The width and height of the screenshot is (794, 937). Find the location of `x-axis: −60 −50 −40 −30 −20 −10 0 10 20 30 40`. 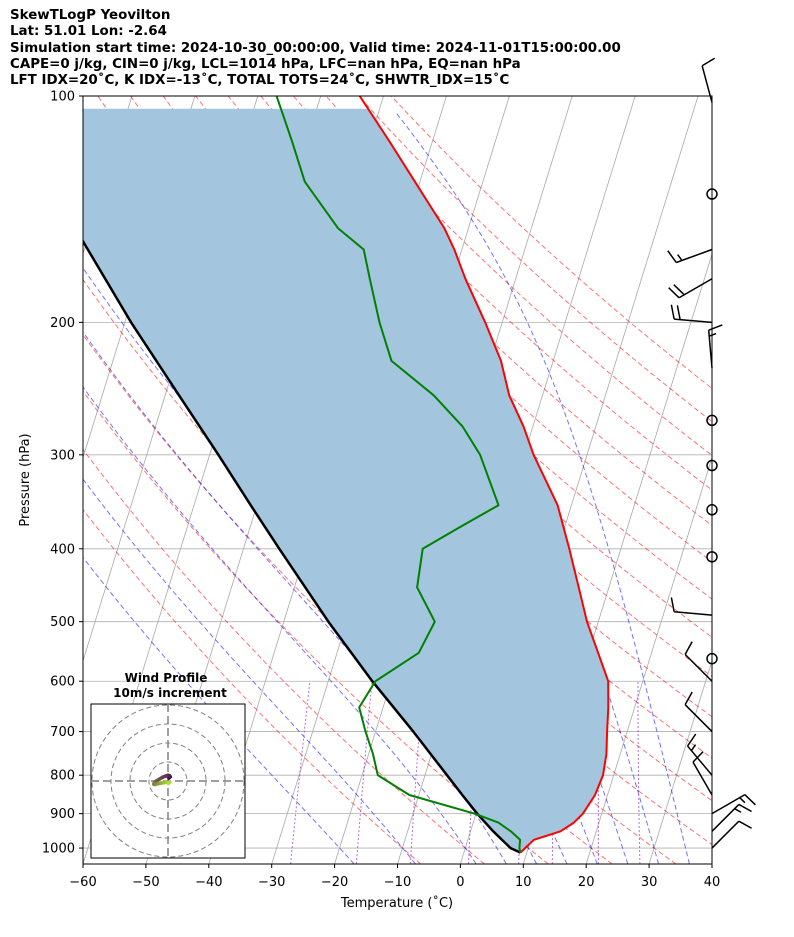

x-axis: −60 −50 −40 −30 −20 −10 0 10 20 30 40 is located at coordinates (394, 877).